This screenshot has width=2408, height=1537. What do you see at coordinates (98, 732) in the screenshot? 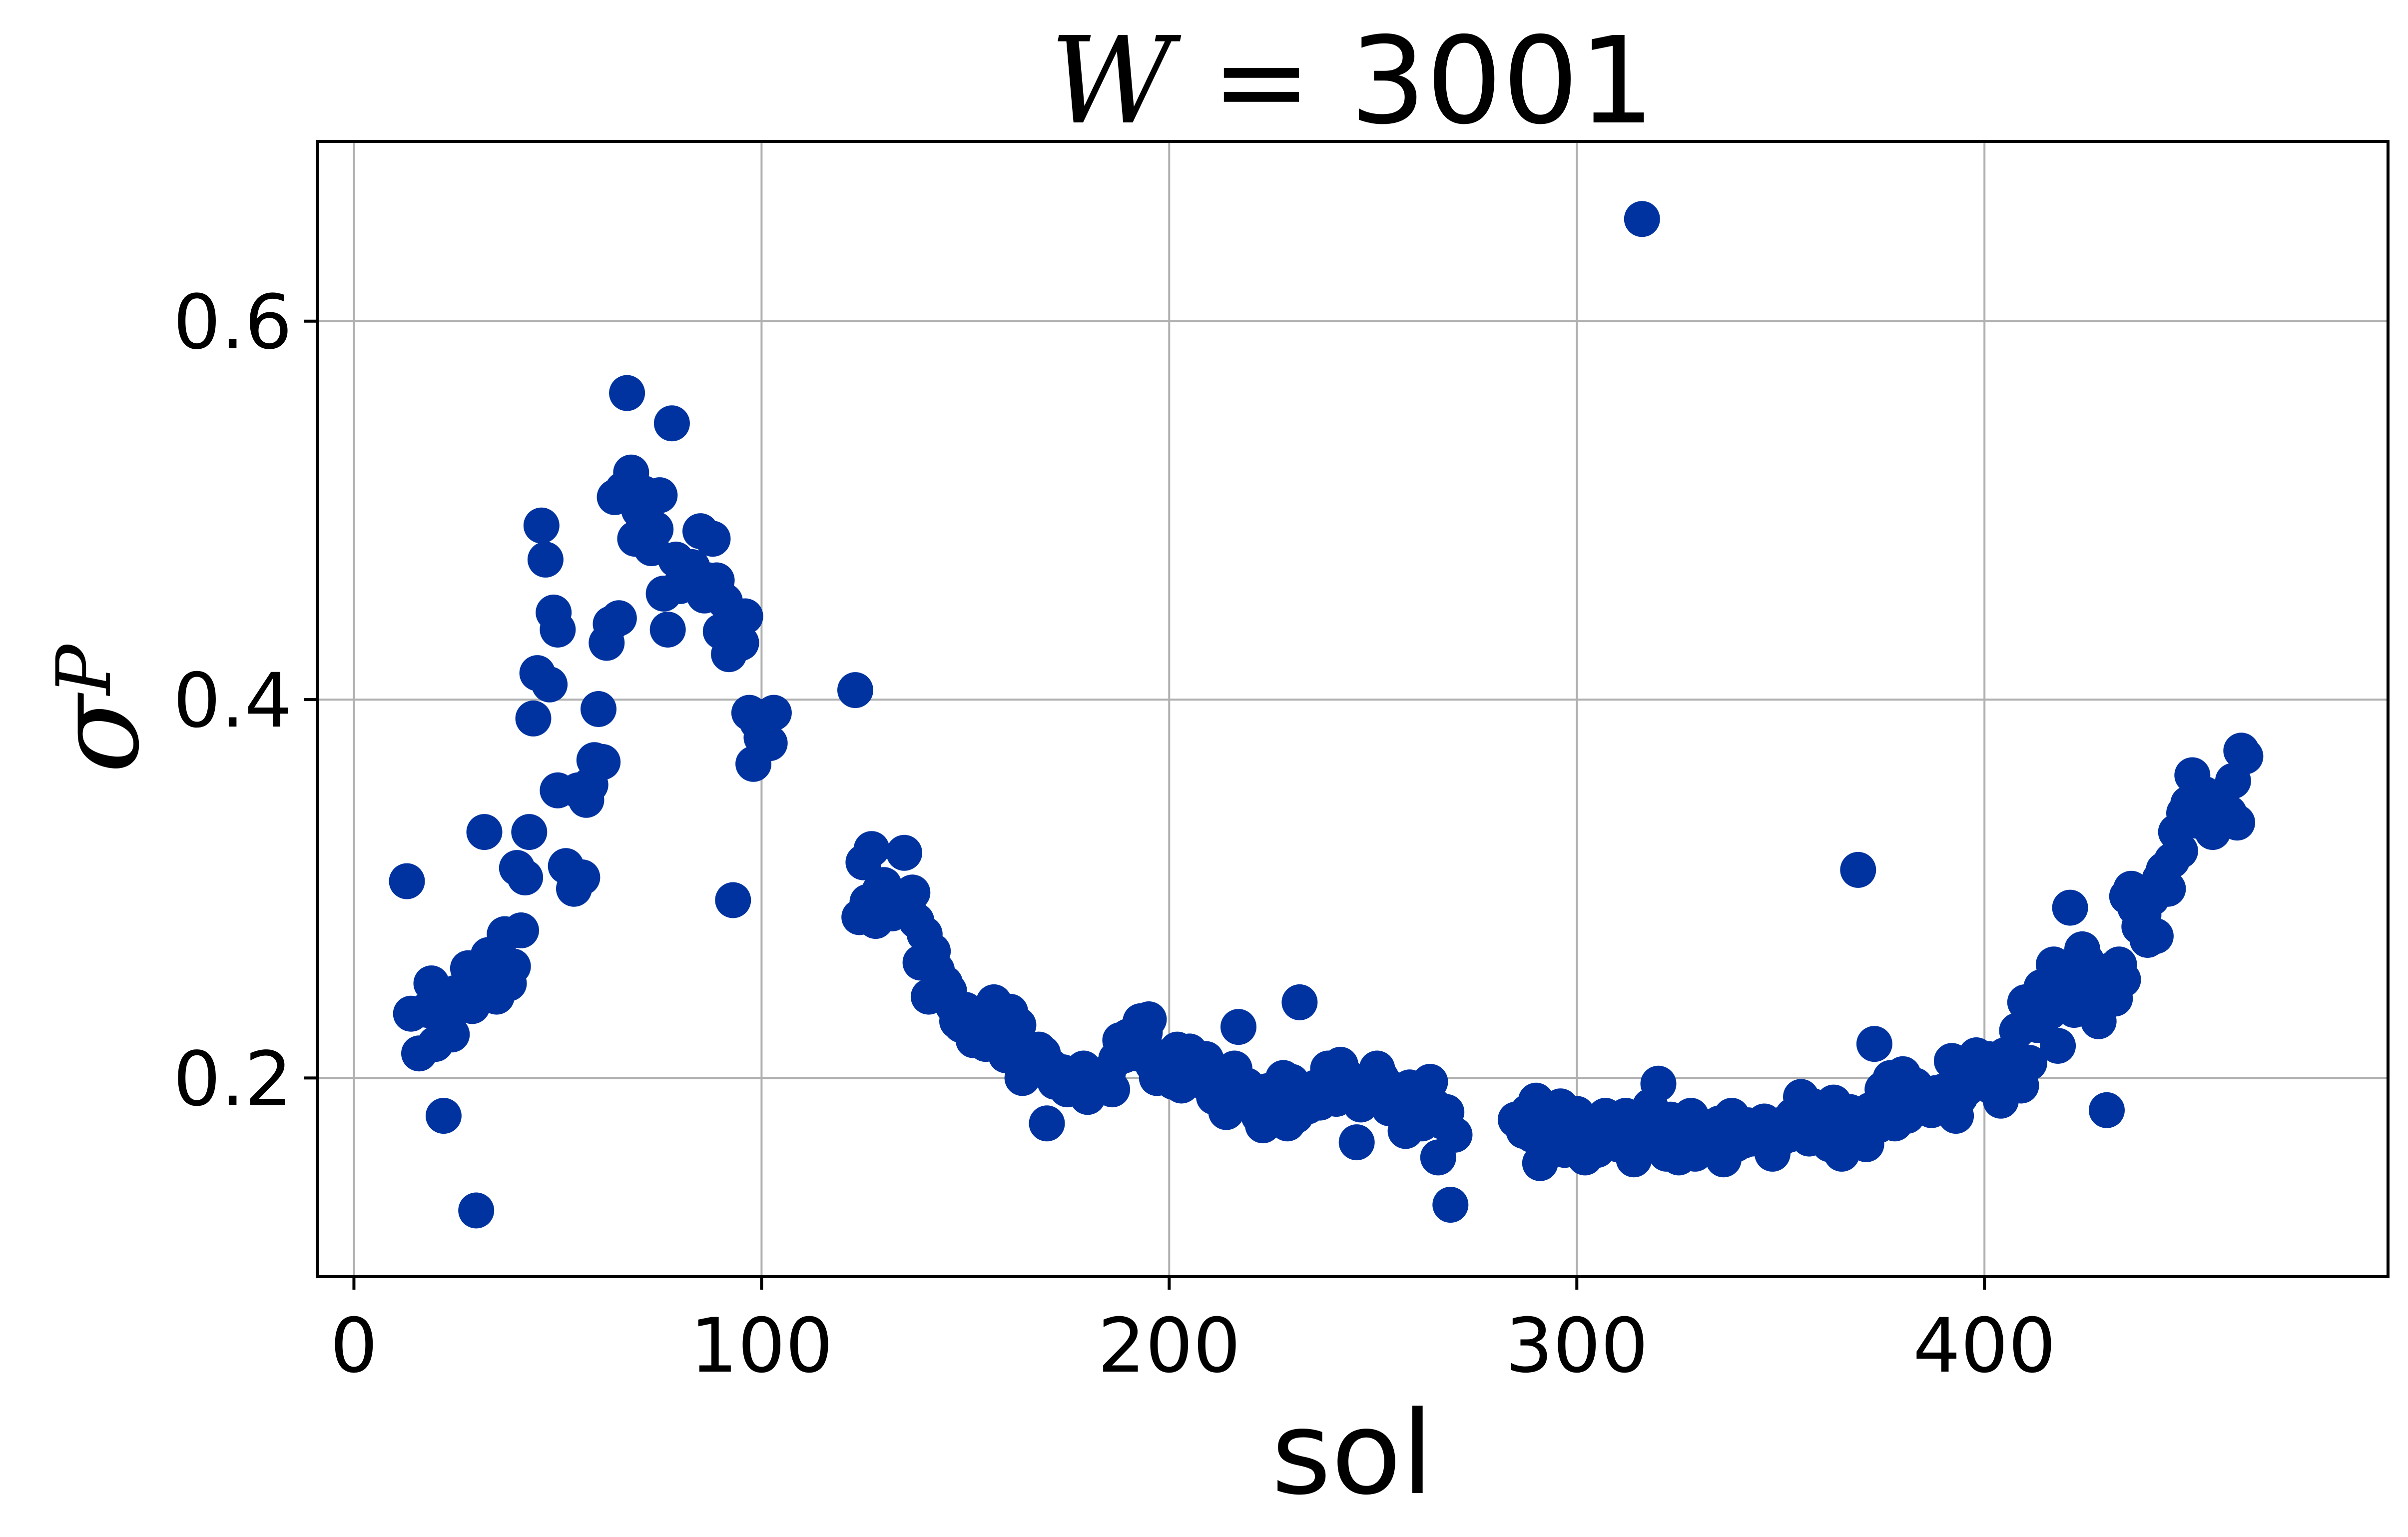
I see `y-axis-label-symbol: σ` at bounding box center [98, 732].